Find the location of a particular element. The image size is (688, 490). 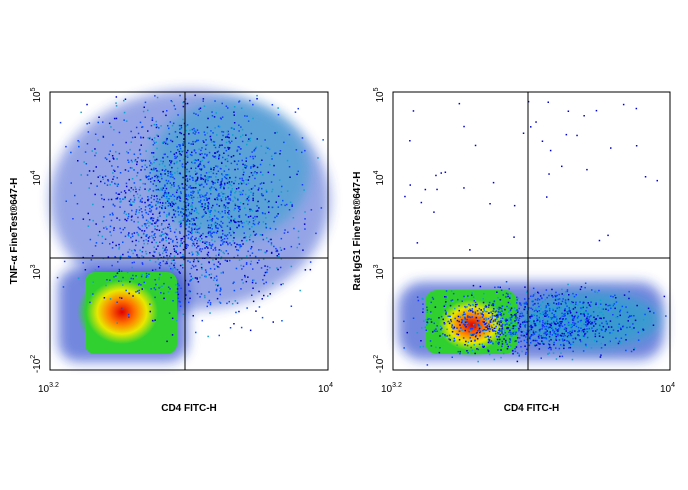

cloud is located at coordinates (472, 325).